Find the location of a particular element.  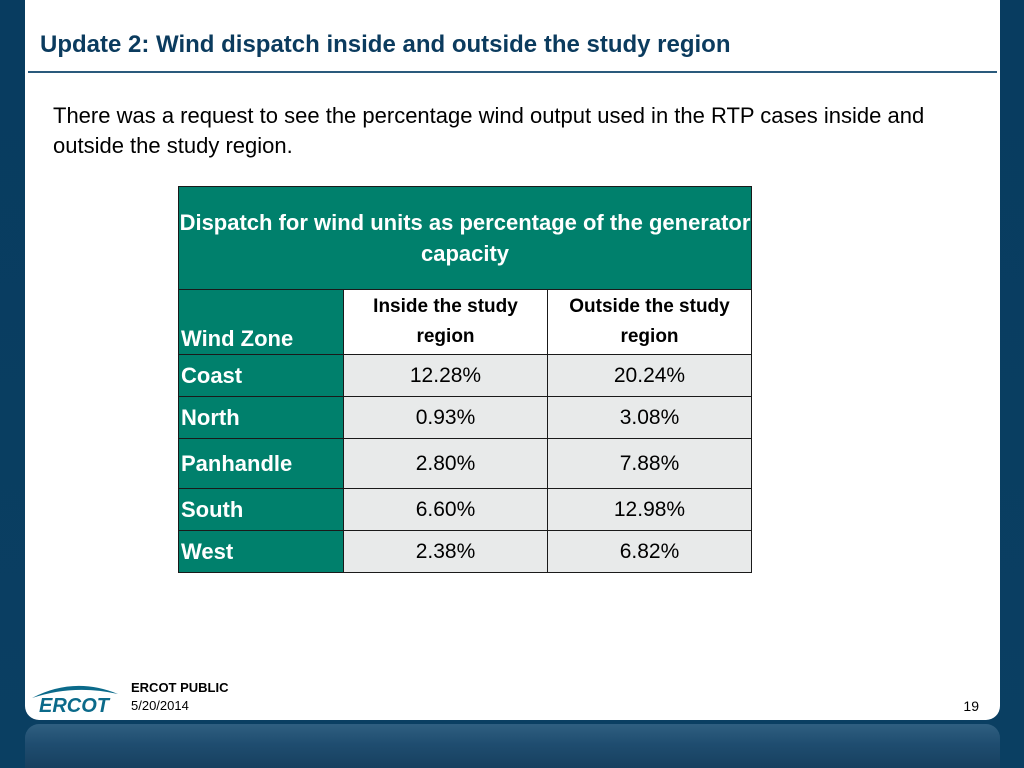

footer-date: 5/20/2014 is located at coordinates (160, 705).